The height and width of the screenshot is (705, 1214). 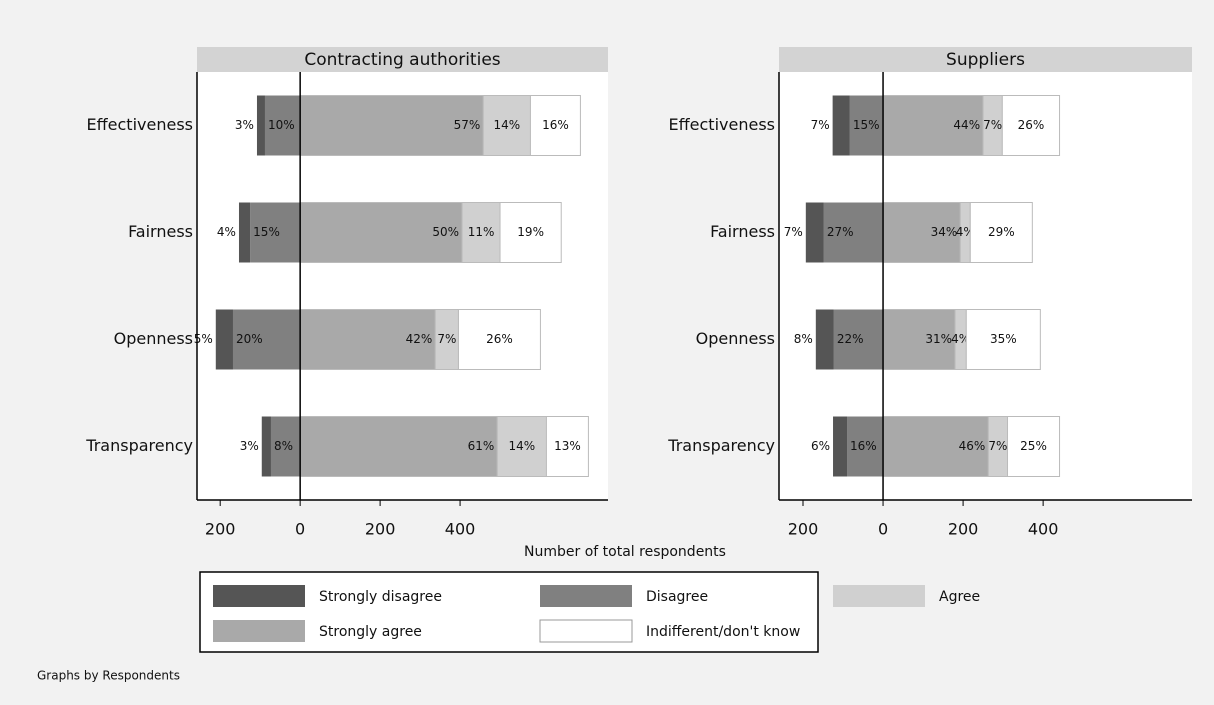 I want to click on legend-label: Agree, so click(x=959, y=597).